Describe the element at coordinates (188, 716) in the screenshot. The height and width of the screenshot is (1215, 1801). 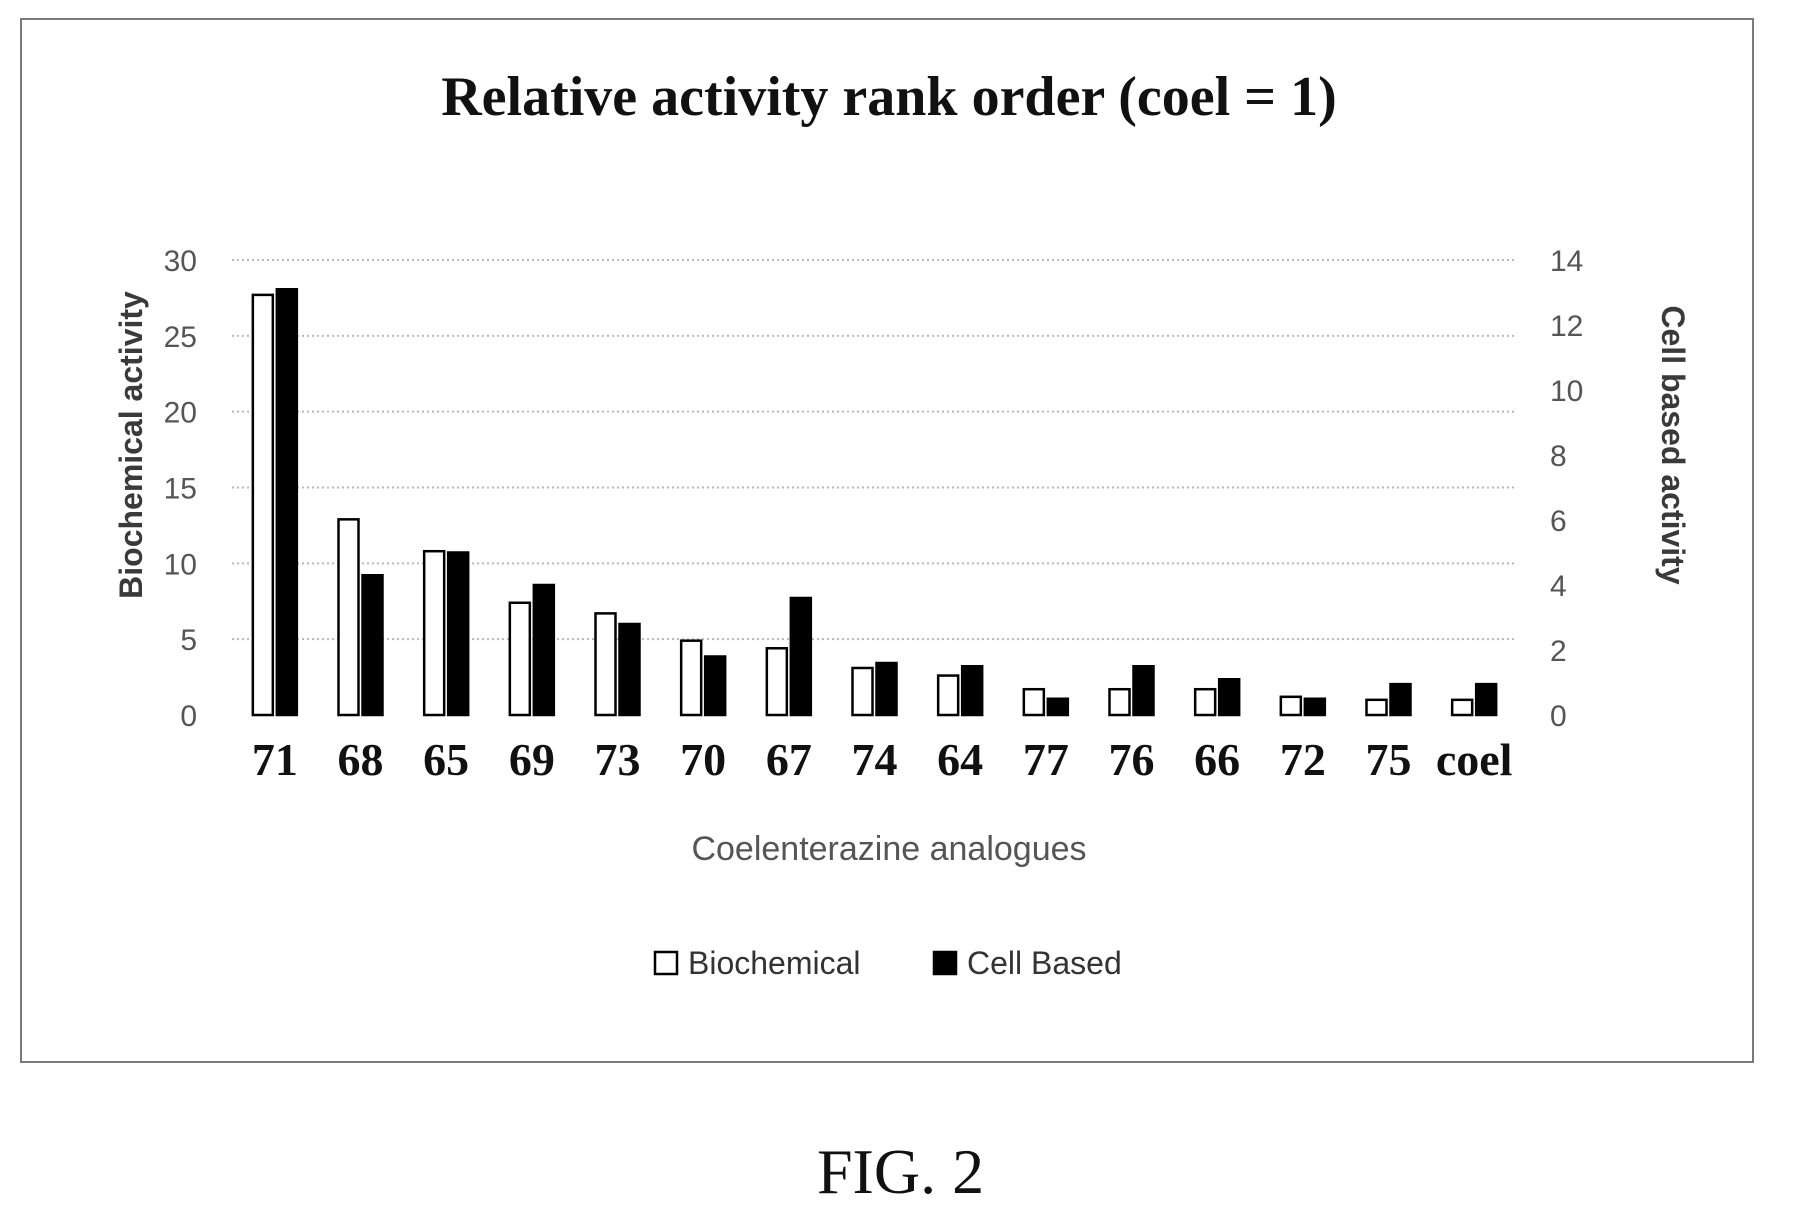
I see `left-tick-label: 0` at that location.